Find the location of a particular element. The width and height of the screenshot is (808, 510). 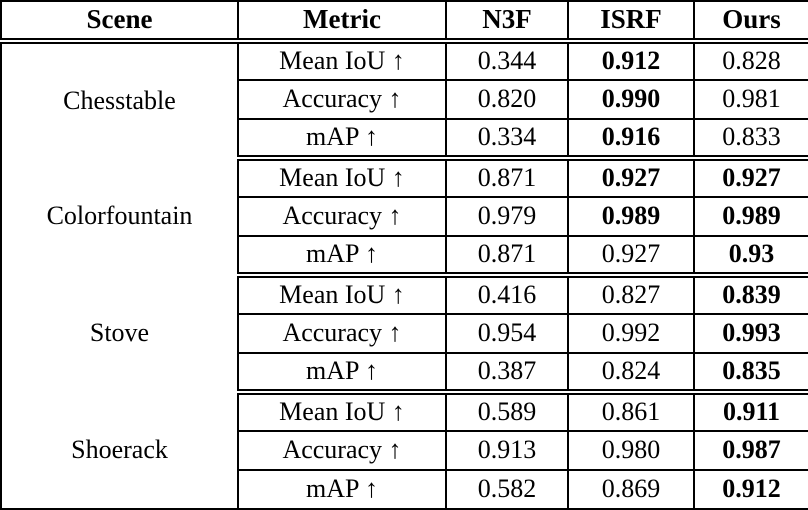

table-row: mAP ↑ 0.582 0.869 0.912 is located at coordinates (404, 489).